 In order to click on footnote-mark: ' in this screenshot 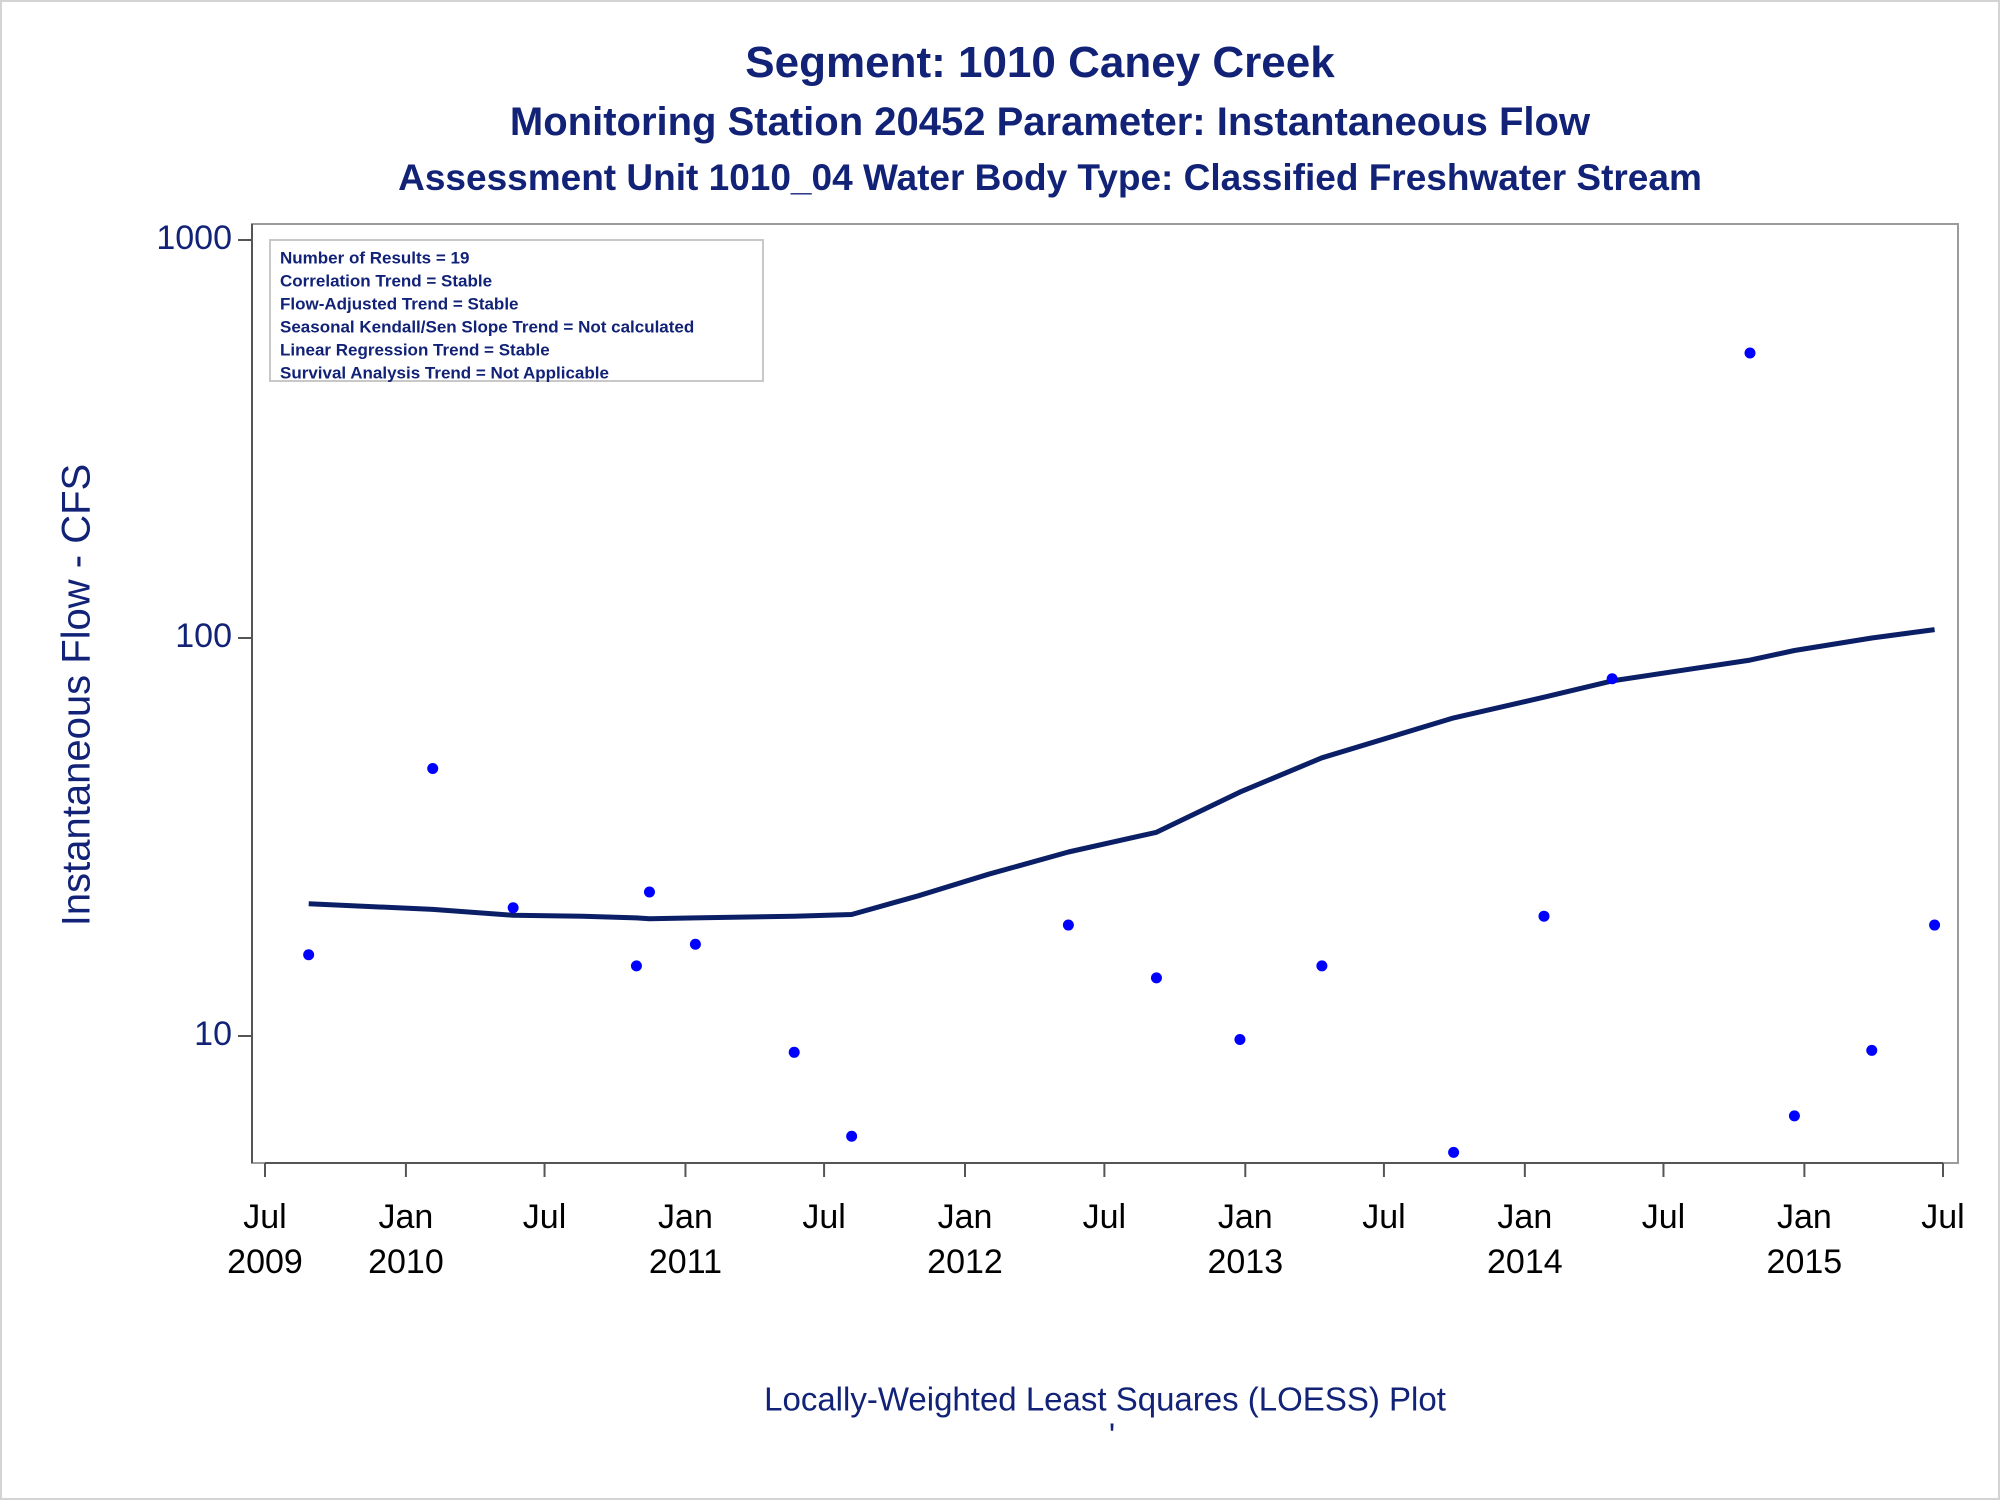, I will do `click(1112, 1435)`.